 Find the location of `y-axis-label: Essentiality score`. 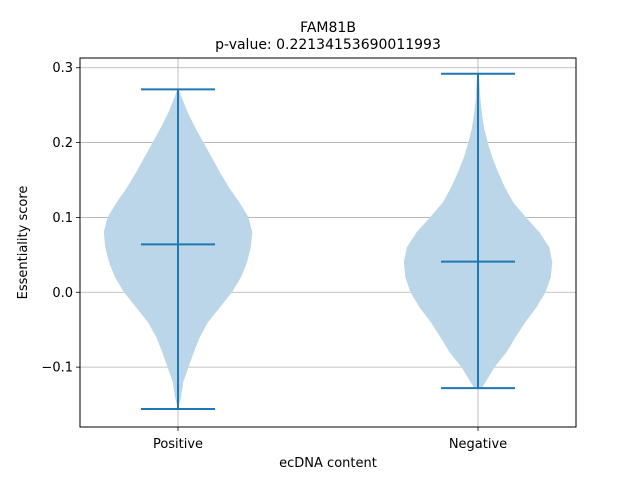

y-axis-label: Essentiality score is located at coordinates (23, 243).